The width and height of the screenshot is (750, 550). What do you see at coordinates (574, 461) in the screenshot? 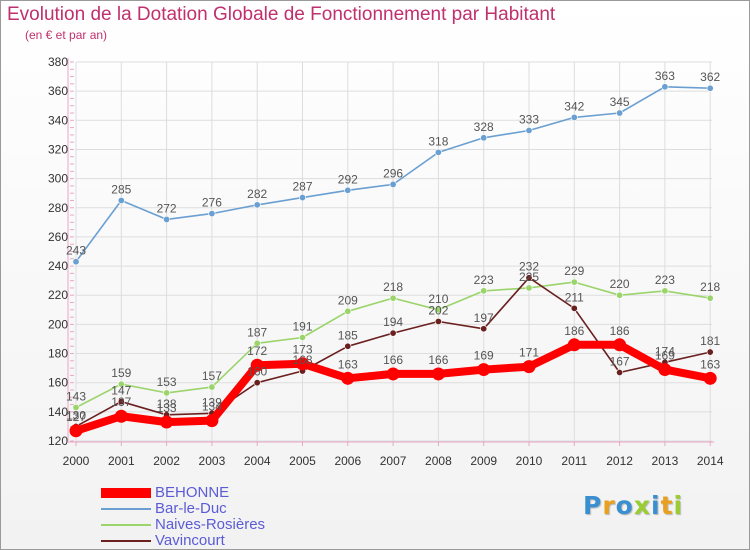
I see `x-tick-label: 2011` at bounding box center [574, 461].